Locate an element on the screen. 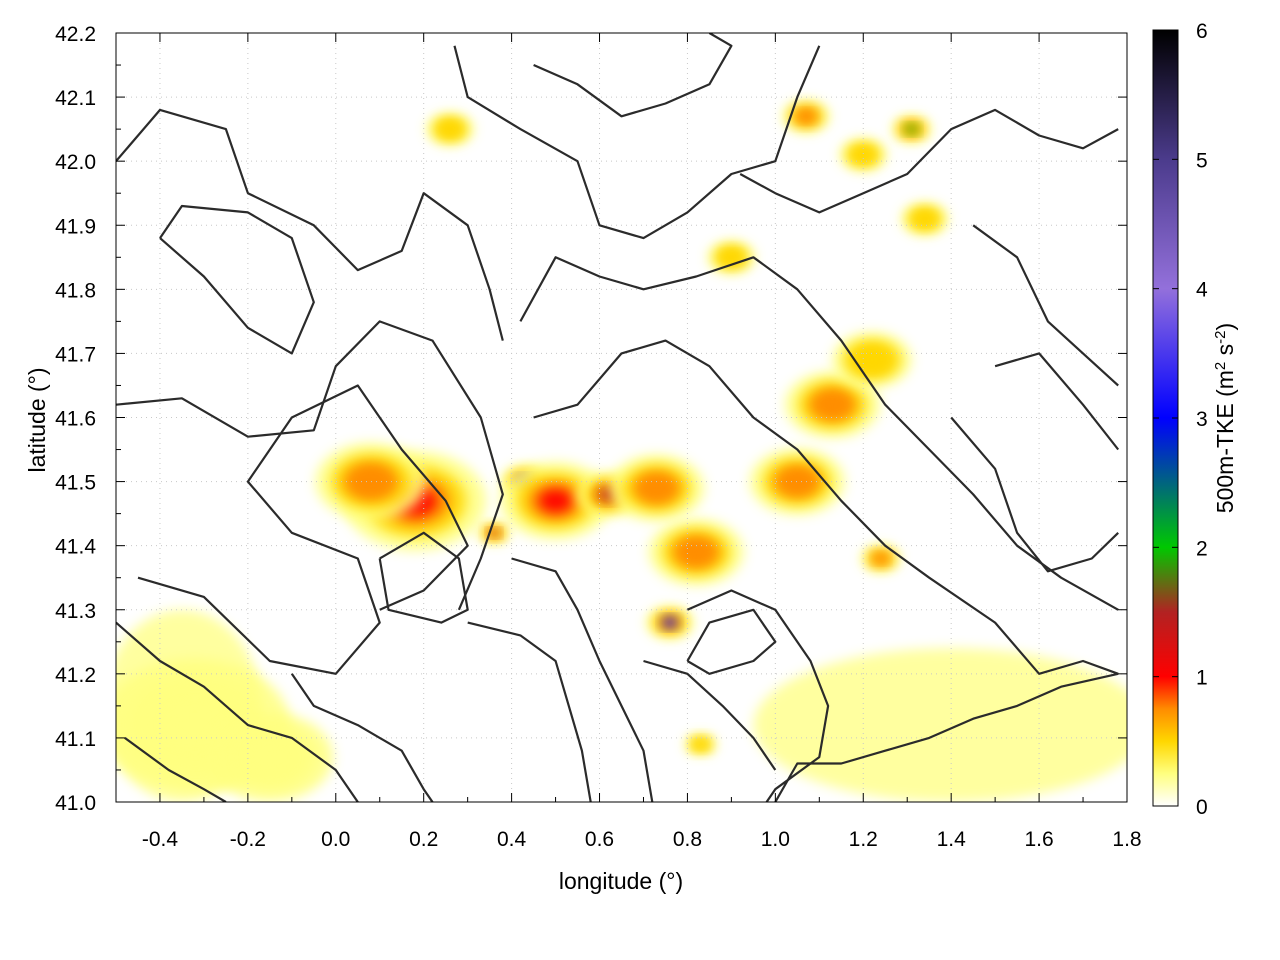 This screenshot has height=960, width=1280. x-tick-label: 0.8 is located at coordinates (687, 839).